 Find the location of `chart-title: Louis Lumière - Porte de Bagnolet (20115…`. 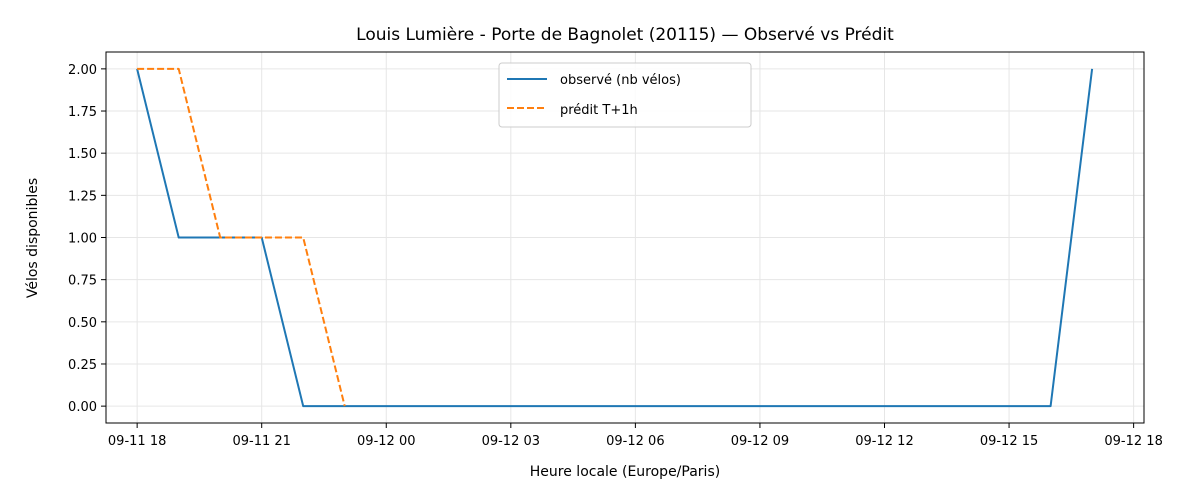

chart-title: Louis Lumière - Porte de Bagnolet (20115… is located at coordinates (625, 35).